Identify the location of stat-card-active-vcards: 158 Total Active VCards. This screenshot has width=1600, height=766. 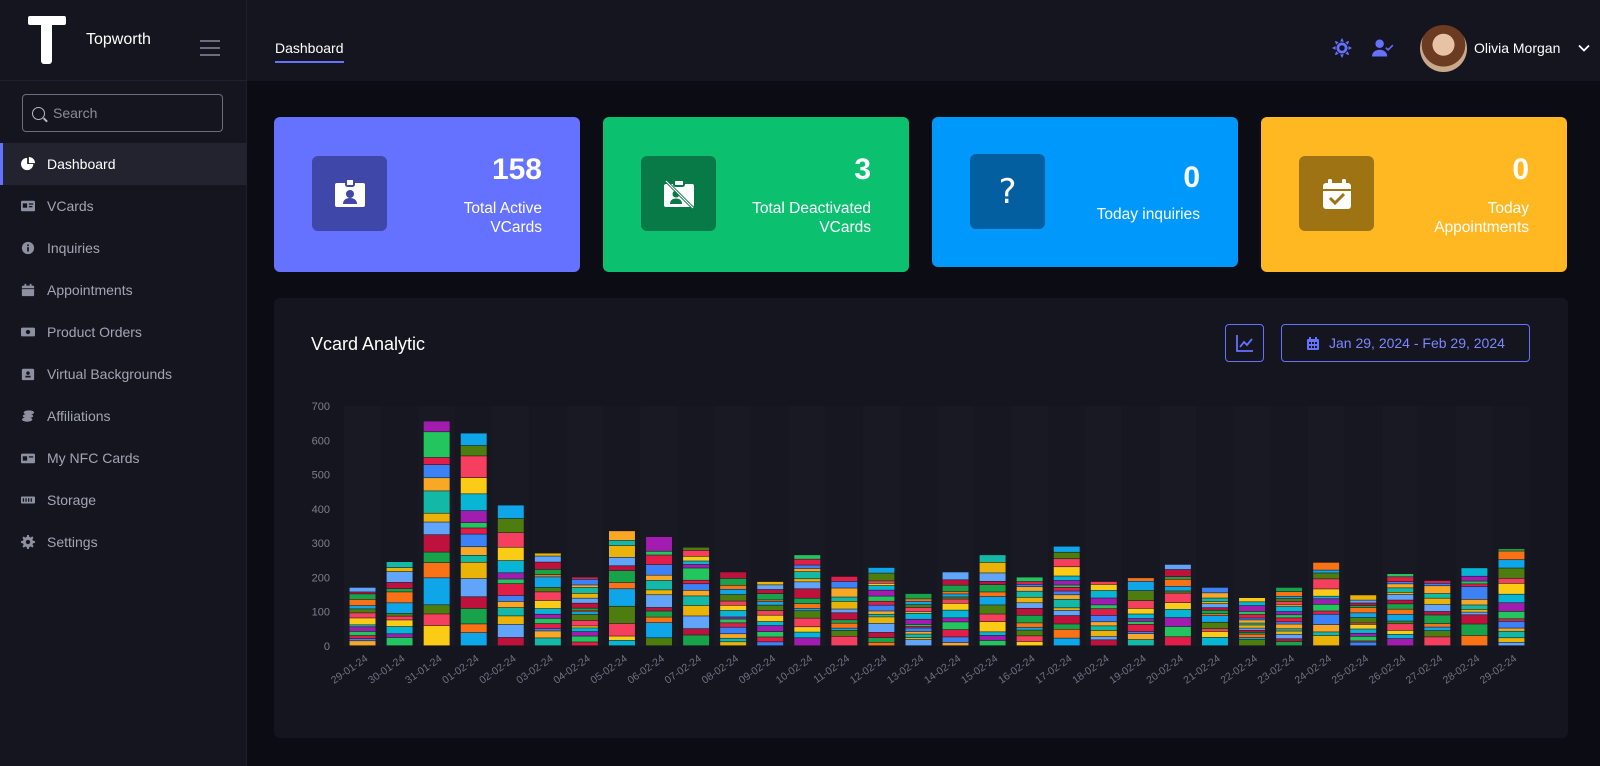
(427, 194).